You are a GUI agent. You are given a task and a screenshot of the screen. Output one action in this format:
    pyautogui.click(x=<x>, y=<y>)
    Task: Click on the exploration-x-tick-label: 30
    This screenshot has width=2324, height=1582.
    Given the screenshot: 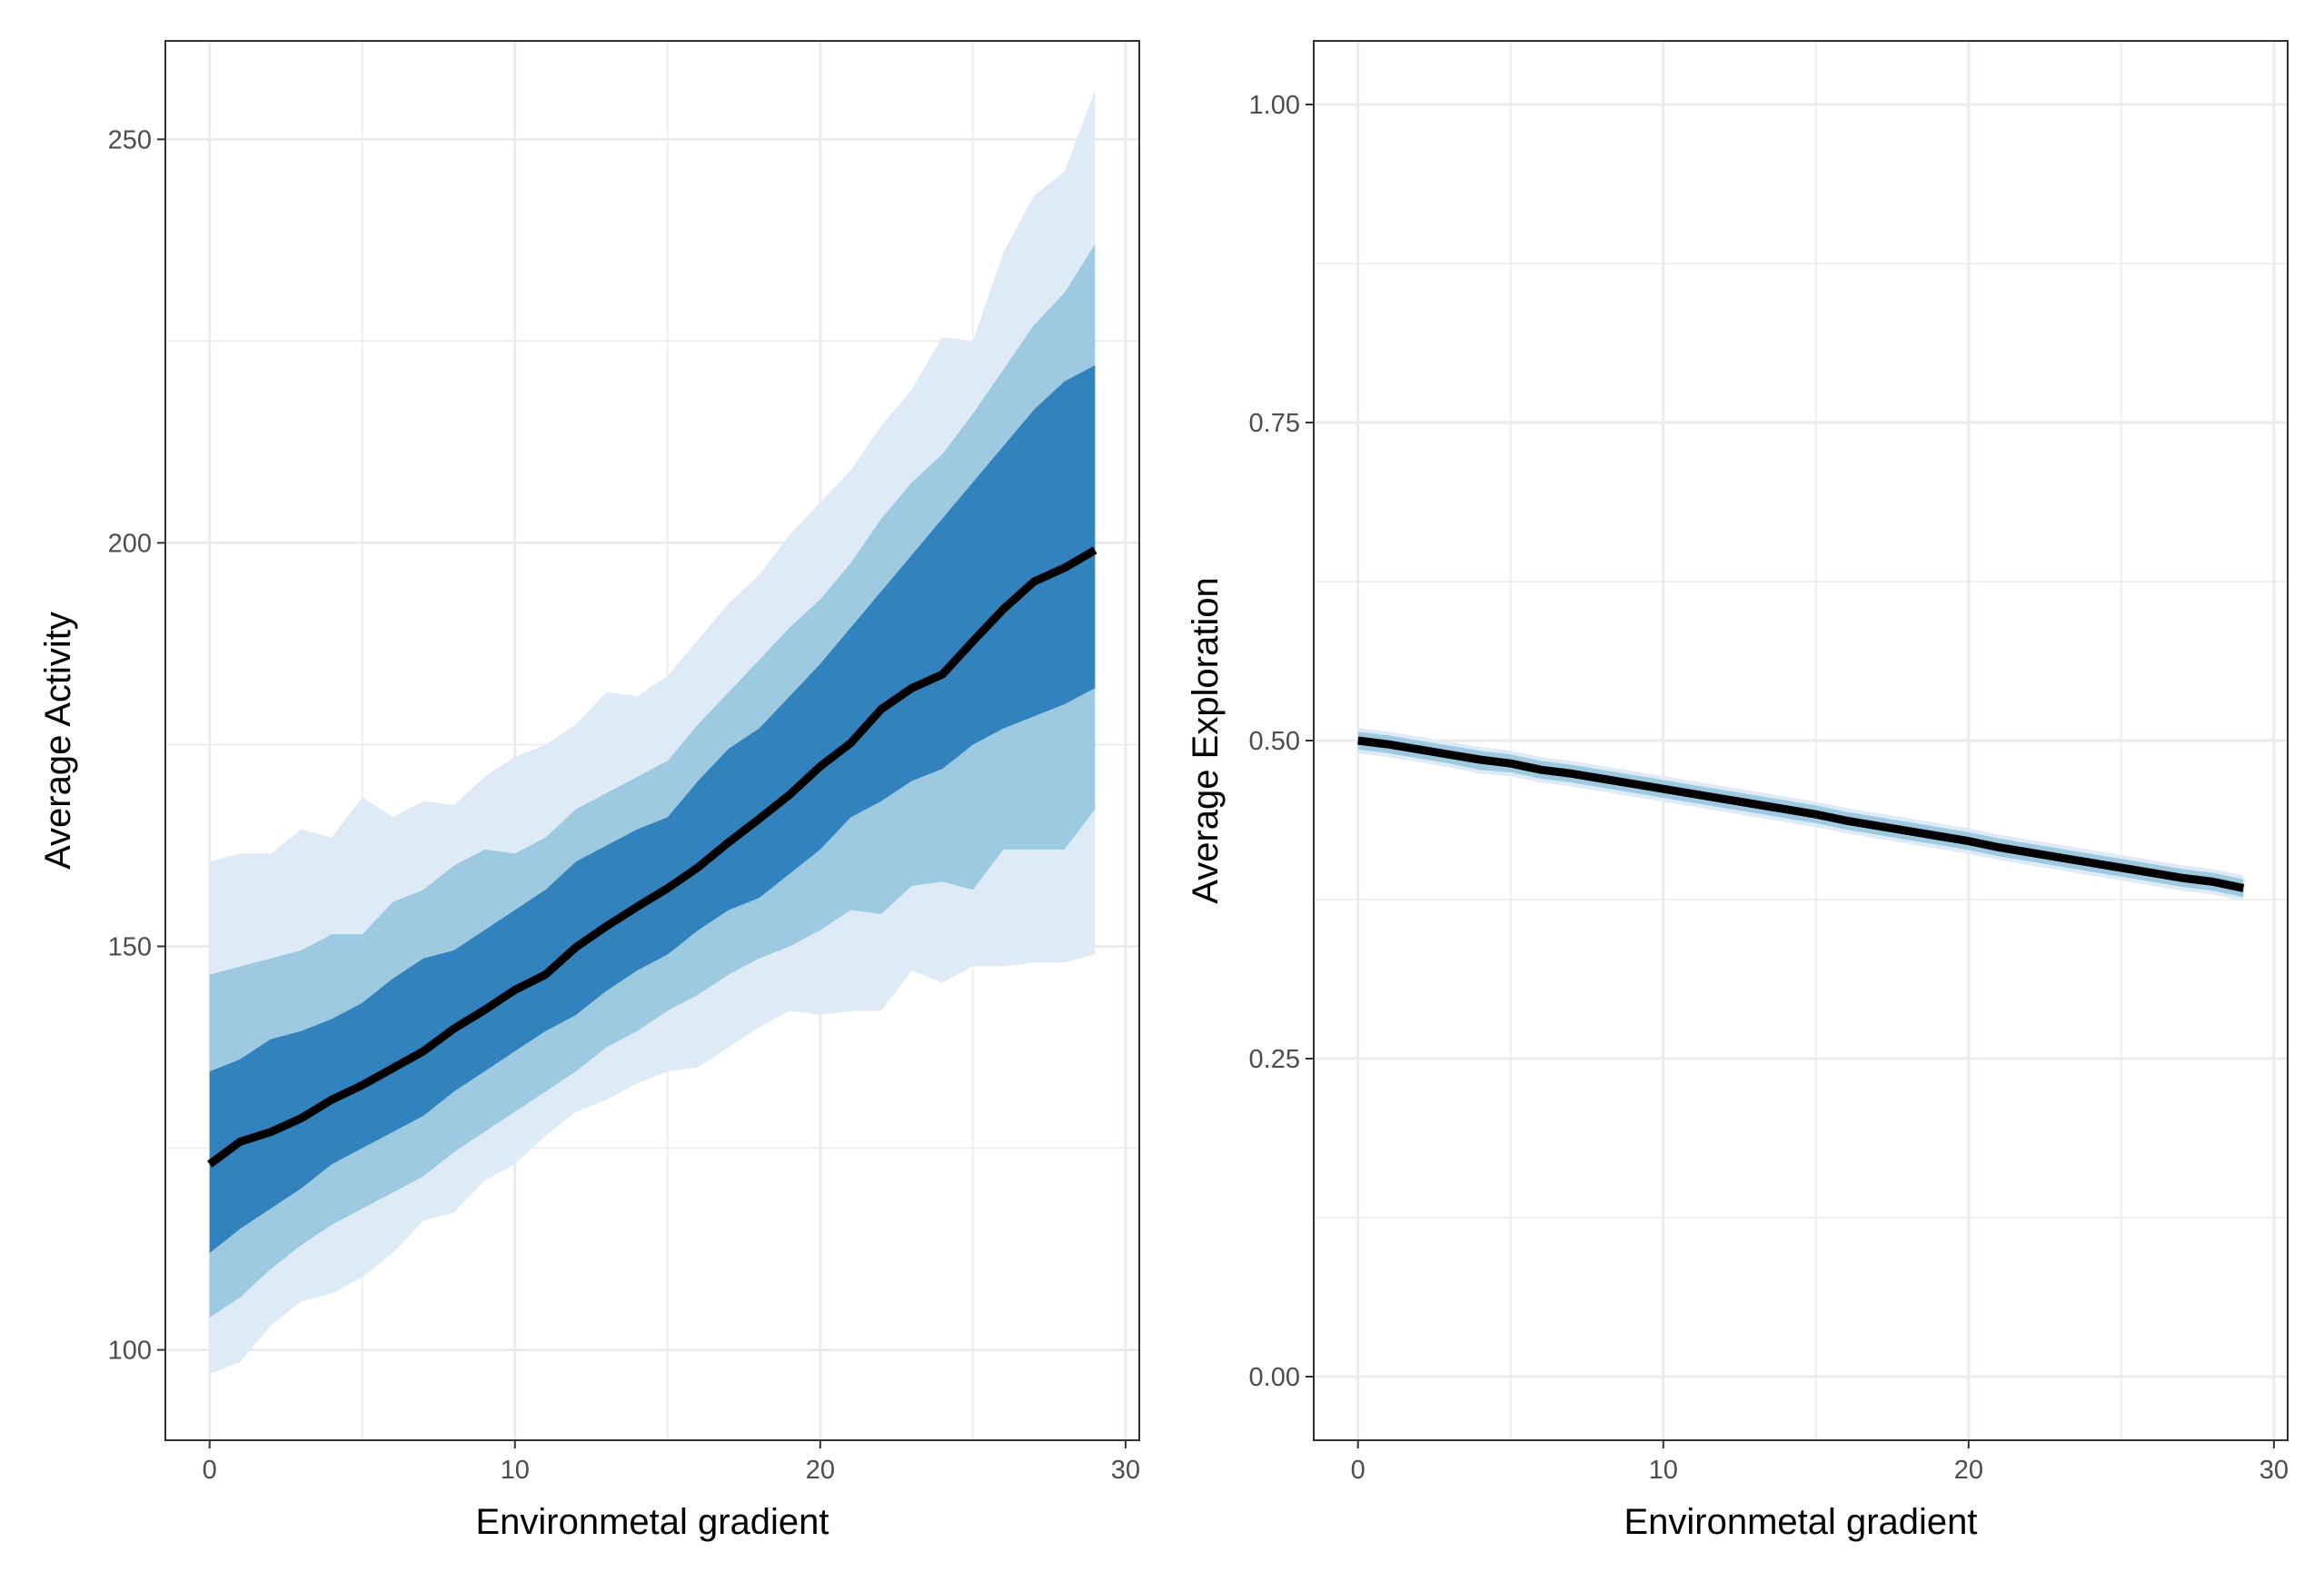 What is the action you would take?
    pyautogui.click(x=2274, y=1471)
    